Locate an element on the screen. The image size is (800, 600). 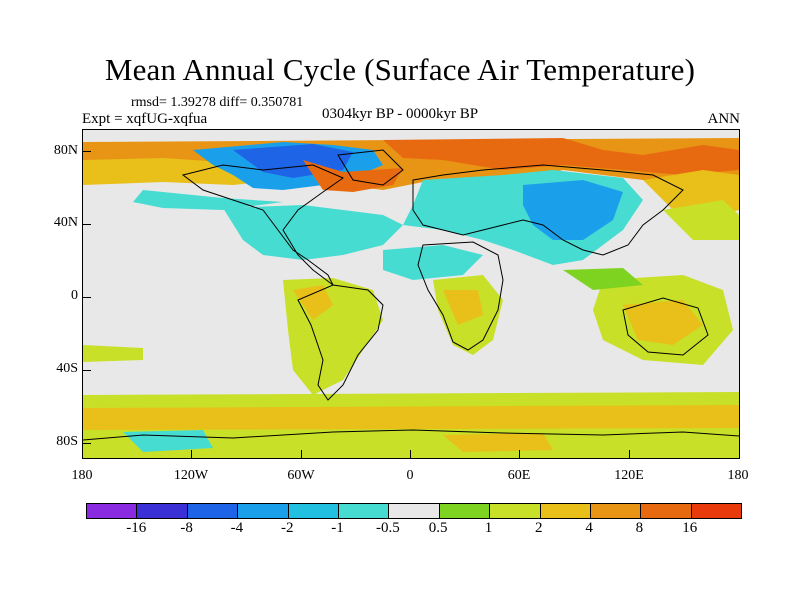
colorbar-label: 0.5 is located at coordinates (438, 528).